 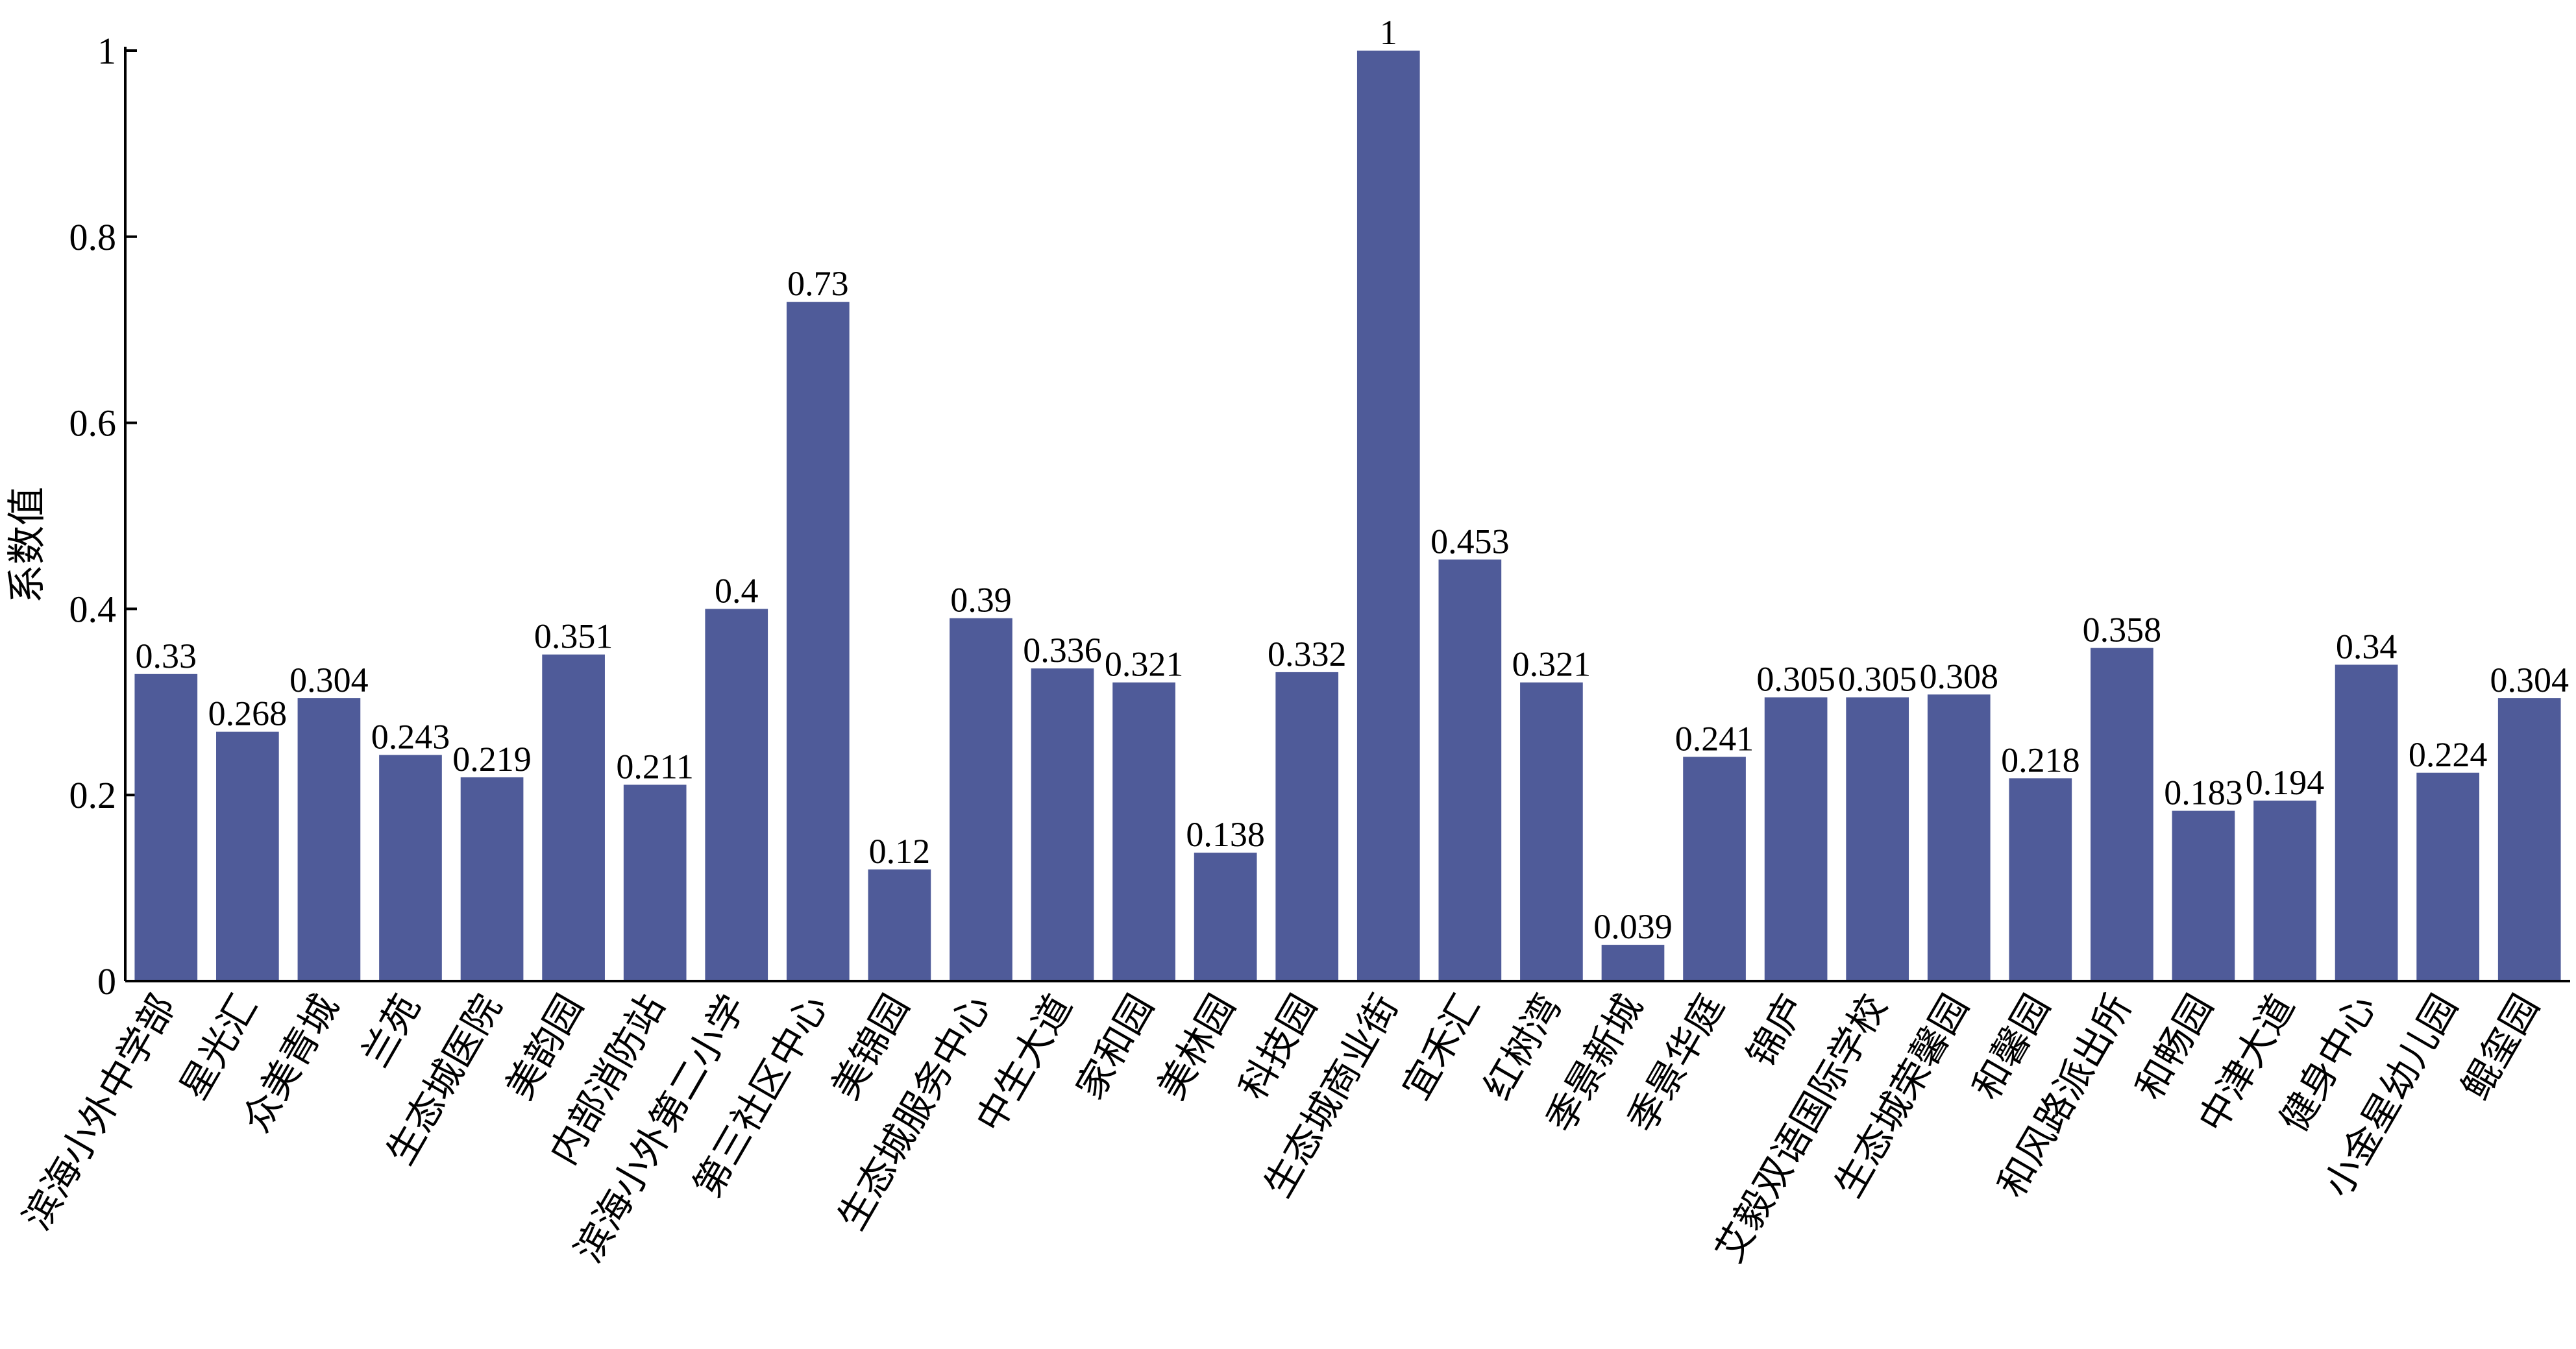 I want to click on bar-value-label: 1, so click(x=1388, y=32).